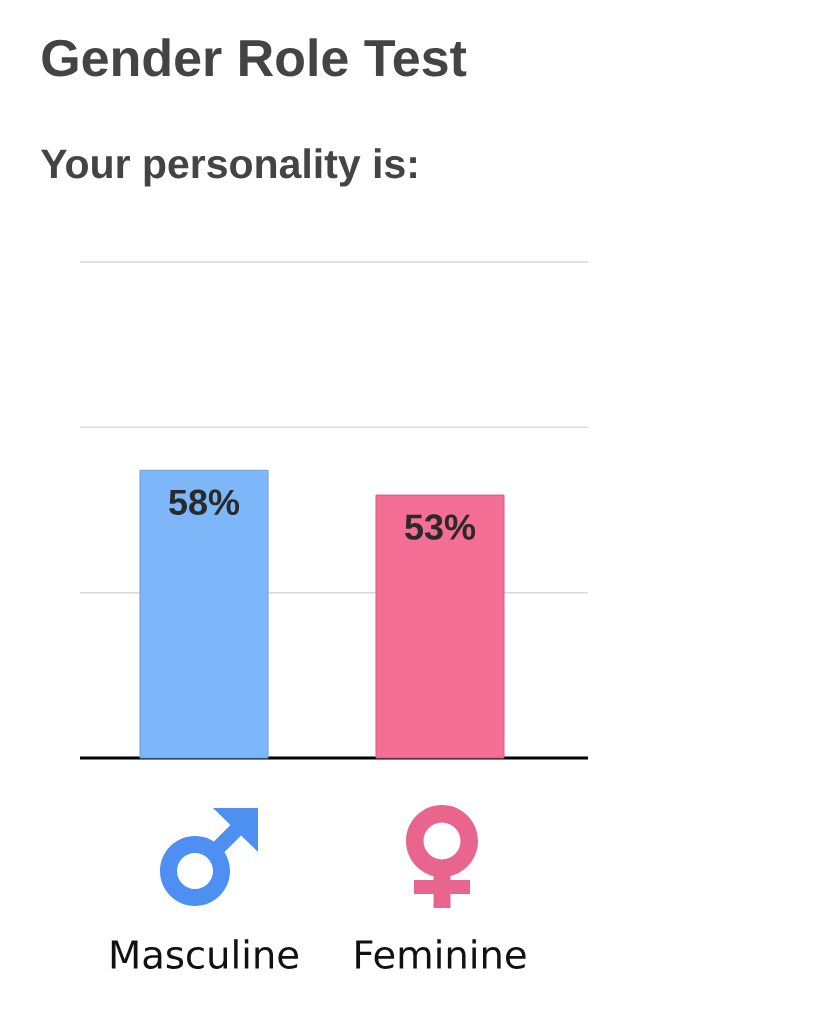 The height and width of the screenshot is (1026, 828). I want to click on x-tick-label: Masculine, so click(204, 954).